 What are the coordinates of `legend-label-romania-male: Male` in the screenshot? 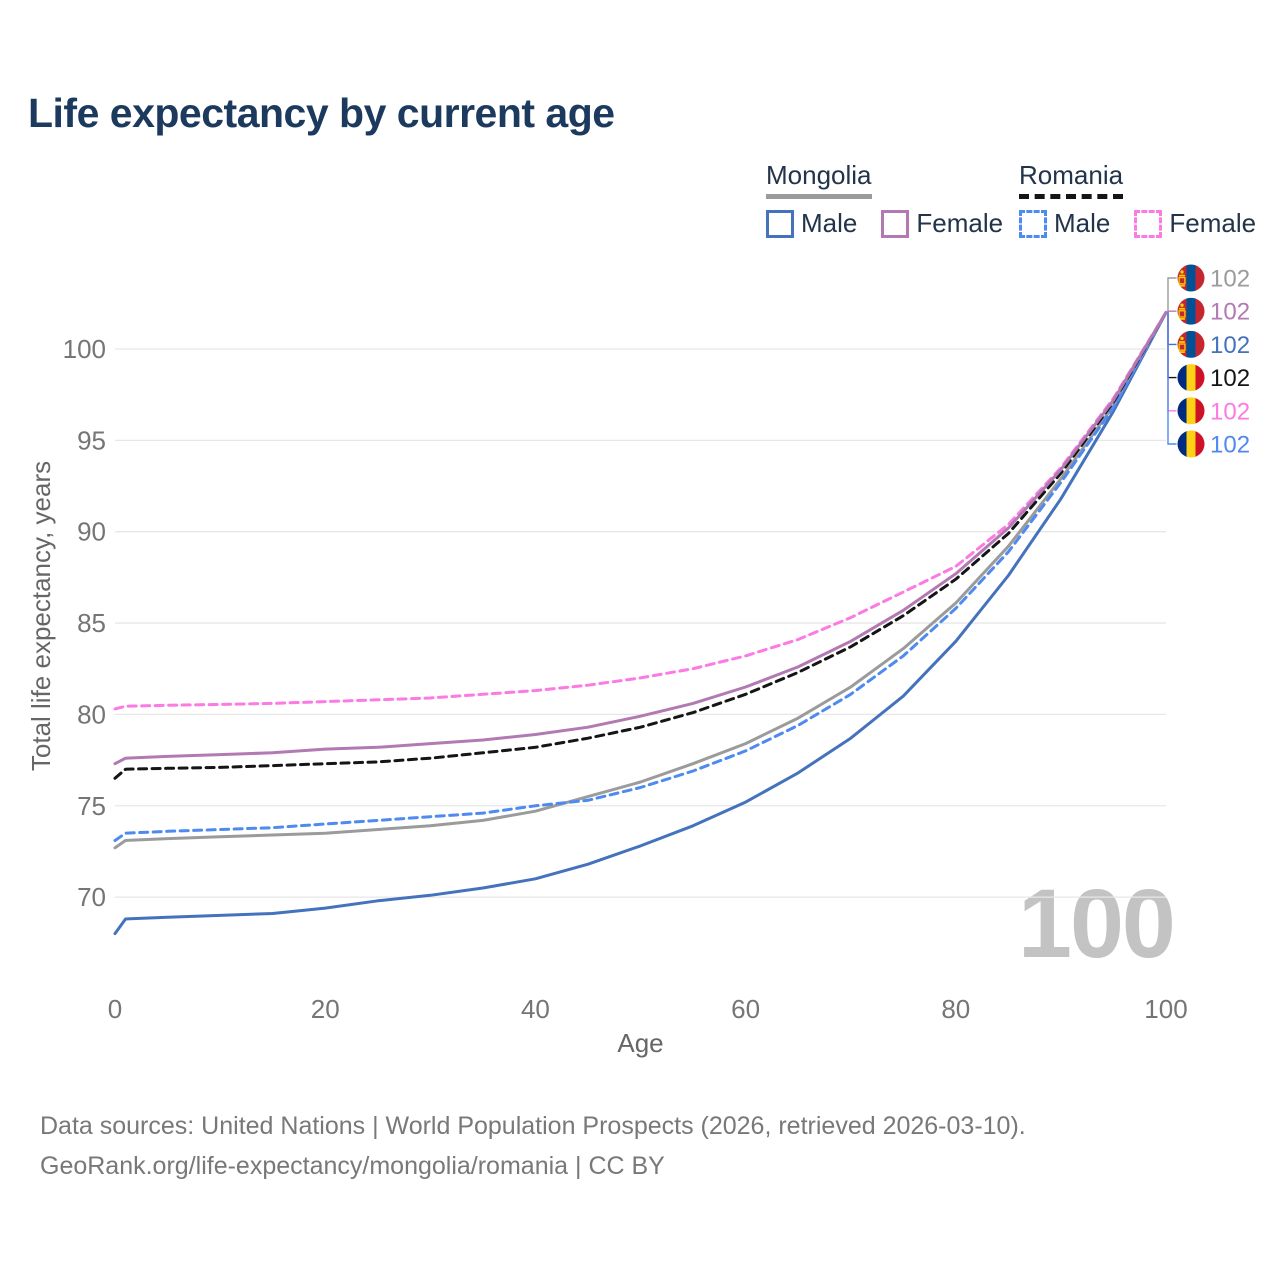 It's located at (1082, 223).